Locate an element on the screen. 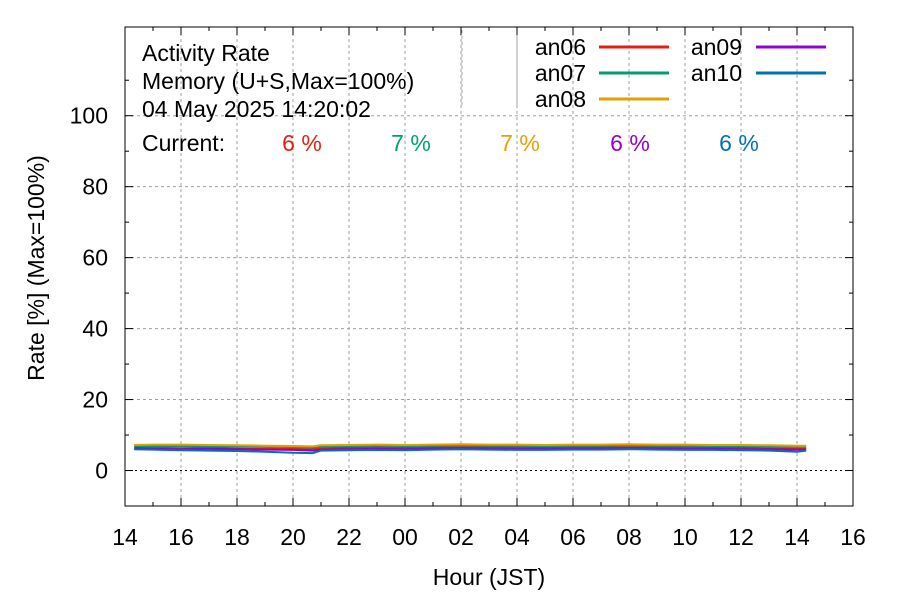  y-tick-label: 20 is located at coordinates (95, 400).